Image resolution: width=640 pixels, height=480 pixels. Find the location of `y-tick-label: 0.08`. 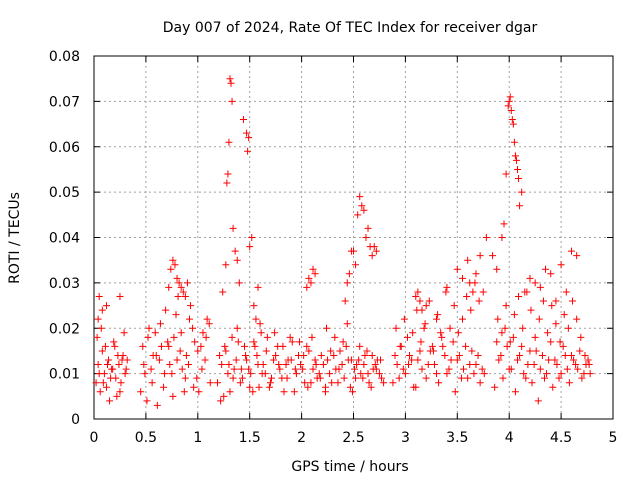

y-tick-label: 0.08 is located at coordinates (64, 57).